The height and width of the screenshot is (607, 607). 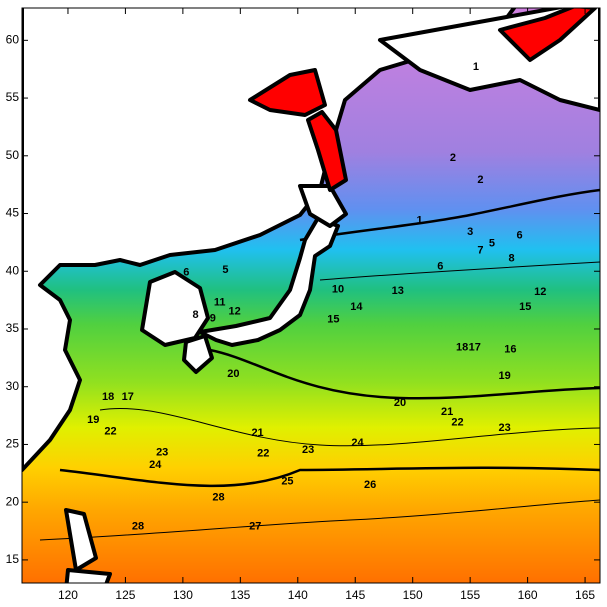 What do you see at coordinates (13, 155) in the screenshot?
I see `y-tick-label: 50` at bounding box center [13, 155].